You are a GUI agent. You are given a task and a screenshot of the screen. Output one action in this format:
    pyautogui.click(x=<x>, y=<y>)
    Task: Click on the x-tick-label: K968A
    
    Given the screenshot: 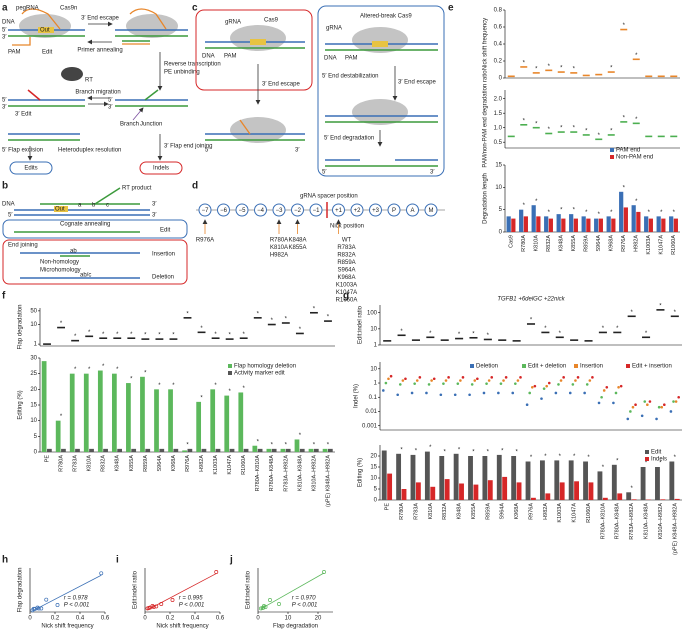 What is the action you would take?
    pyautogui.click(x=612, y=243)
    